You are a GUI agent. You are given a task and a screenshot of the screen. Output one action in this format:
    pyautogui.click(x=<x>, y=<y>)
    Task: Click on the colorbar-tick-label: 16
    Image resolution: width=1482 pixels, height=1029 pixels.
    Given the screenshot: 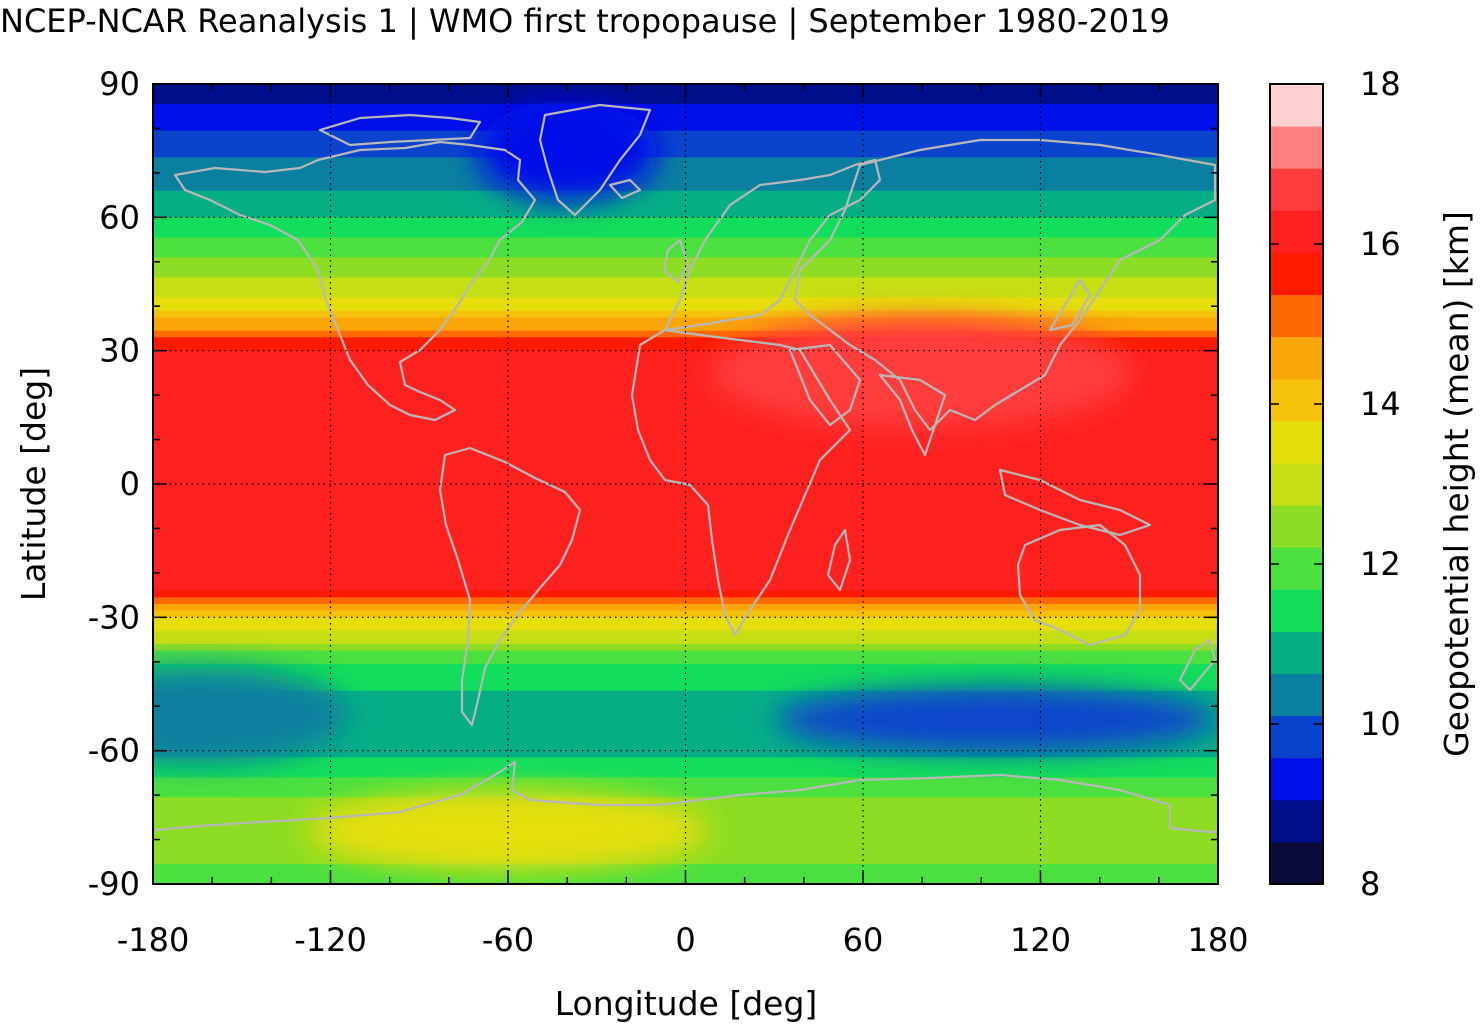 What is the action you would take?
    pyautogui.click(x=1380, y=244)
    